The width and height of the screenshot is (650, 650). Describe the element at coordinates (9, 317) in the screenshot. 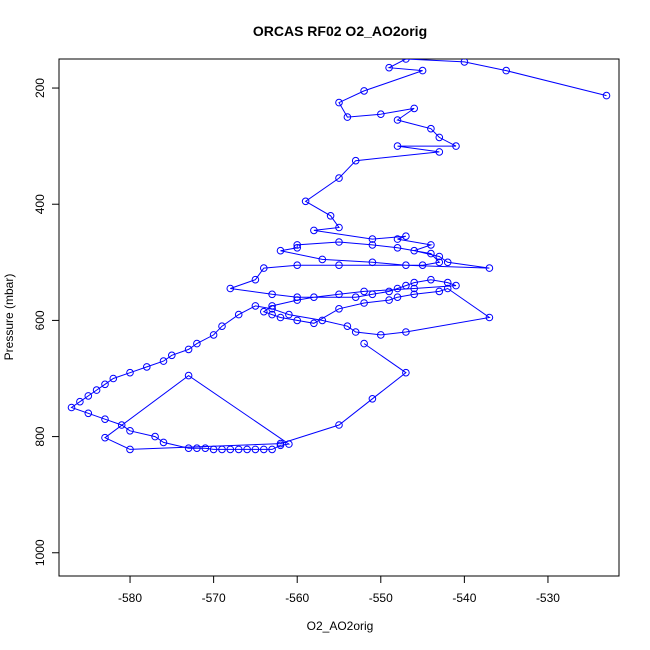

I see `y-axis-label: Pressure (mbar)` at that location.